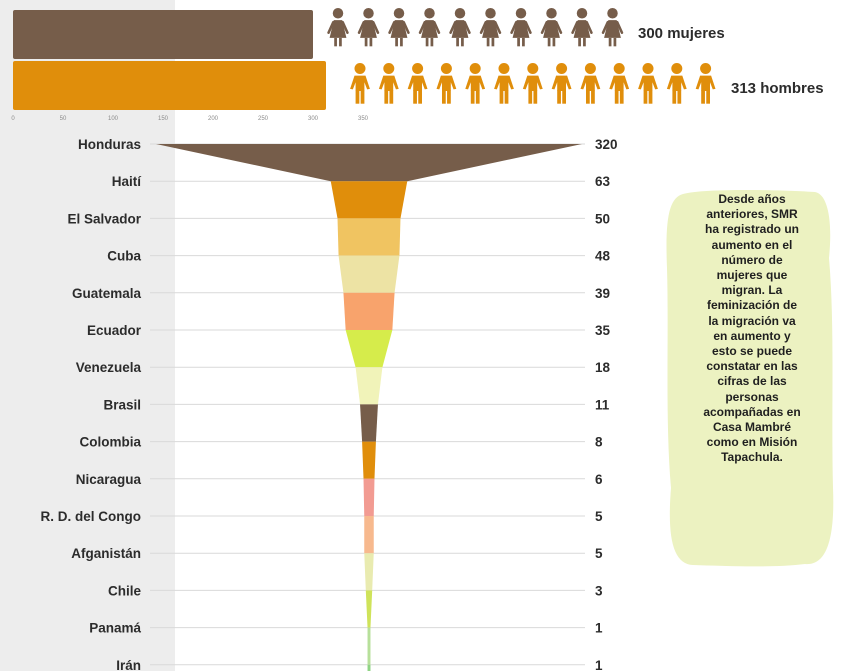 This screenshot has width=841, height=671. I want to click on country-label: Ecuador, so click(114, 330).